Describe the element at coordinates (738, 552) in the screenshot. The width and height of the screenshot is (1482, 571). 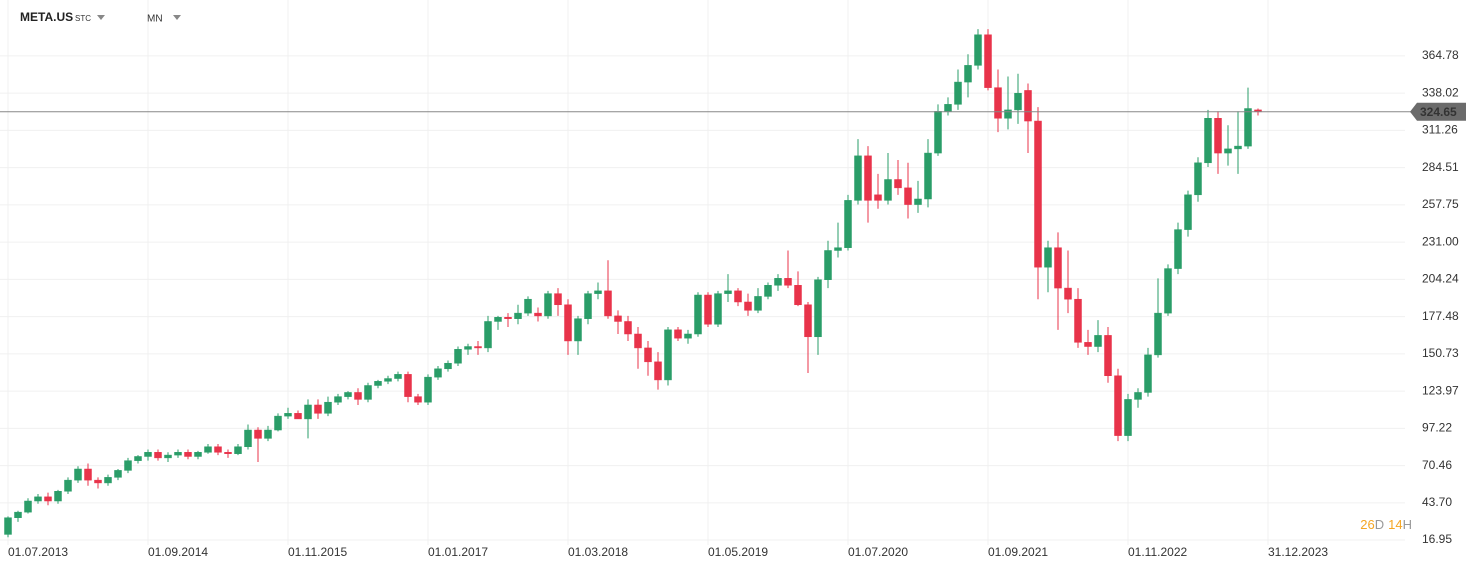
I see `x-tick-label: 01.05.2019` at that location.